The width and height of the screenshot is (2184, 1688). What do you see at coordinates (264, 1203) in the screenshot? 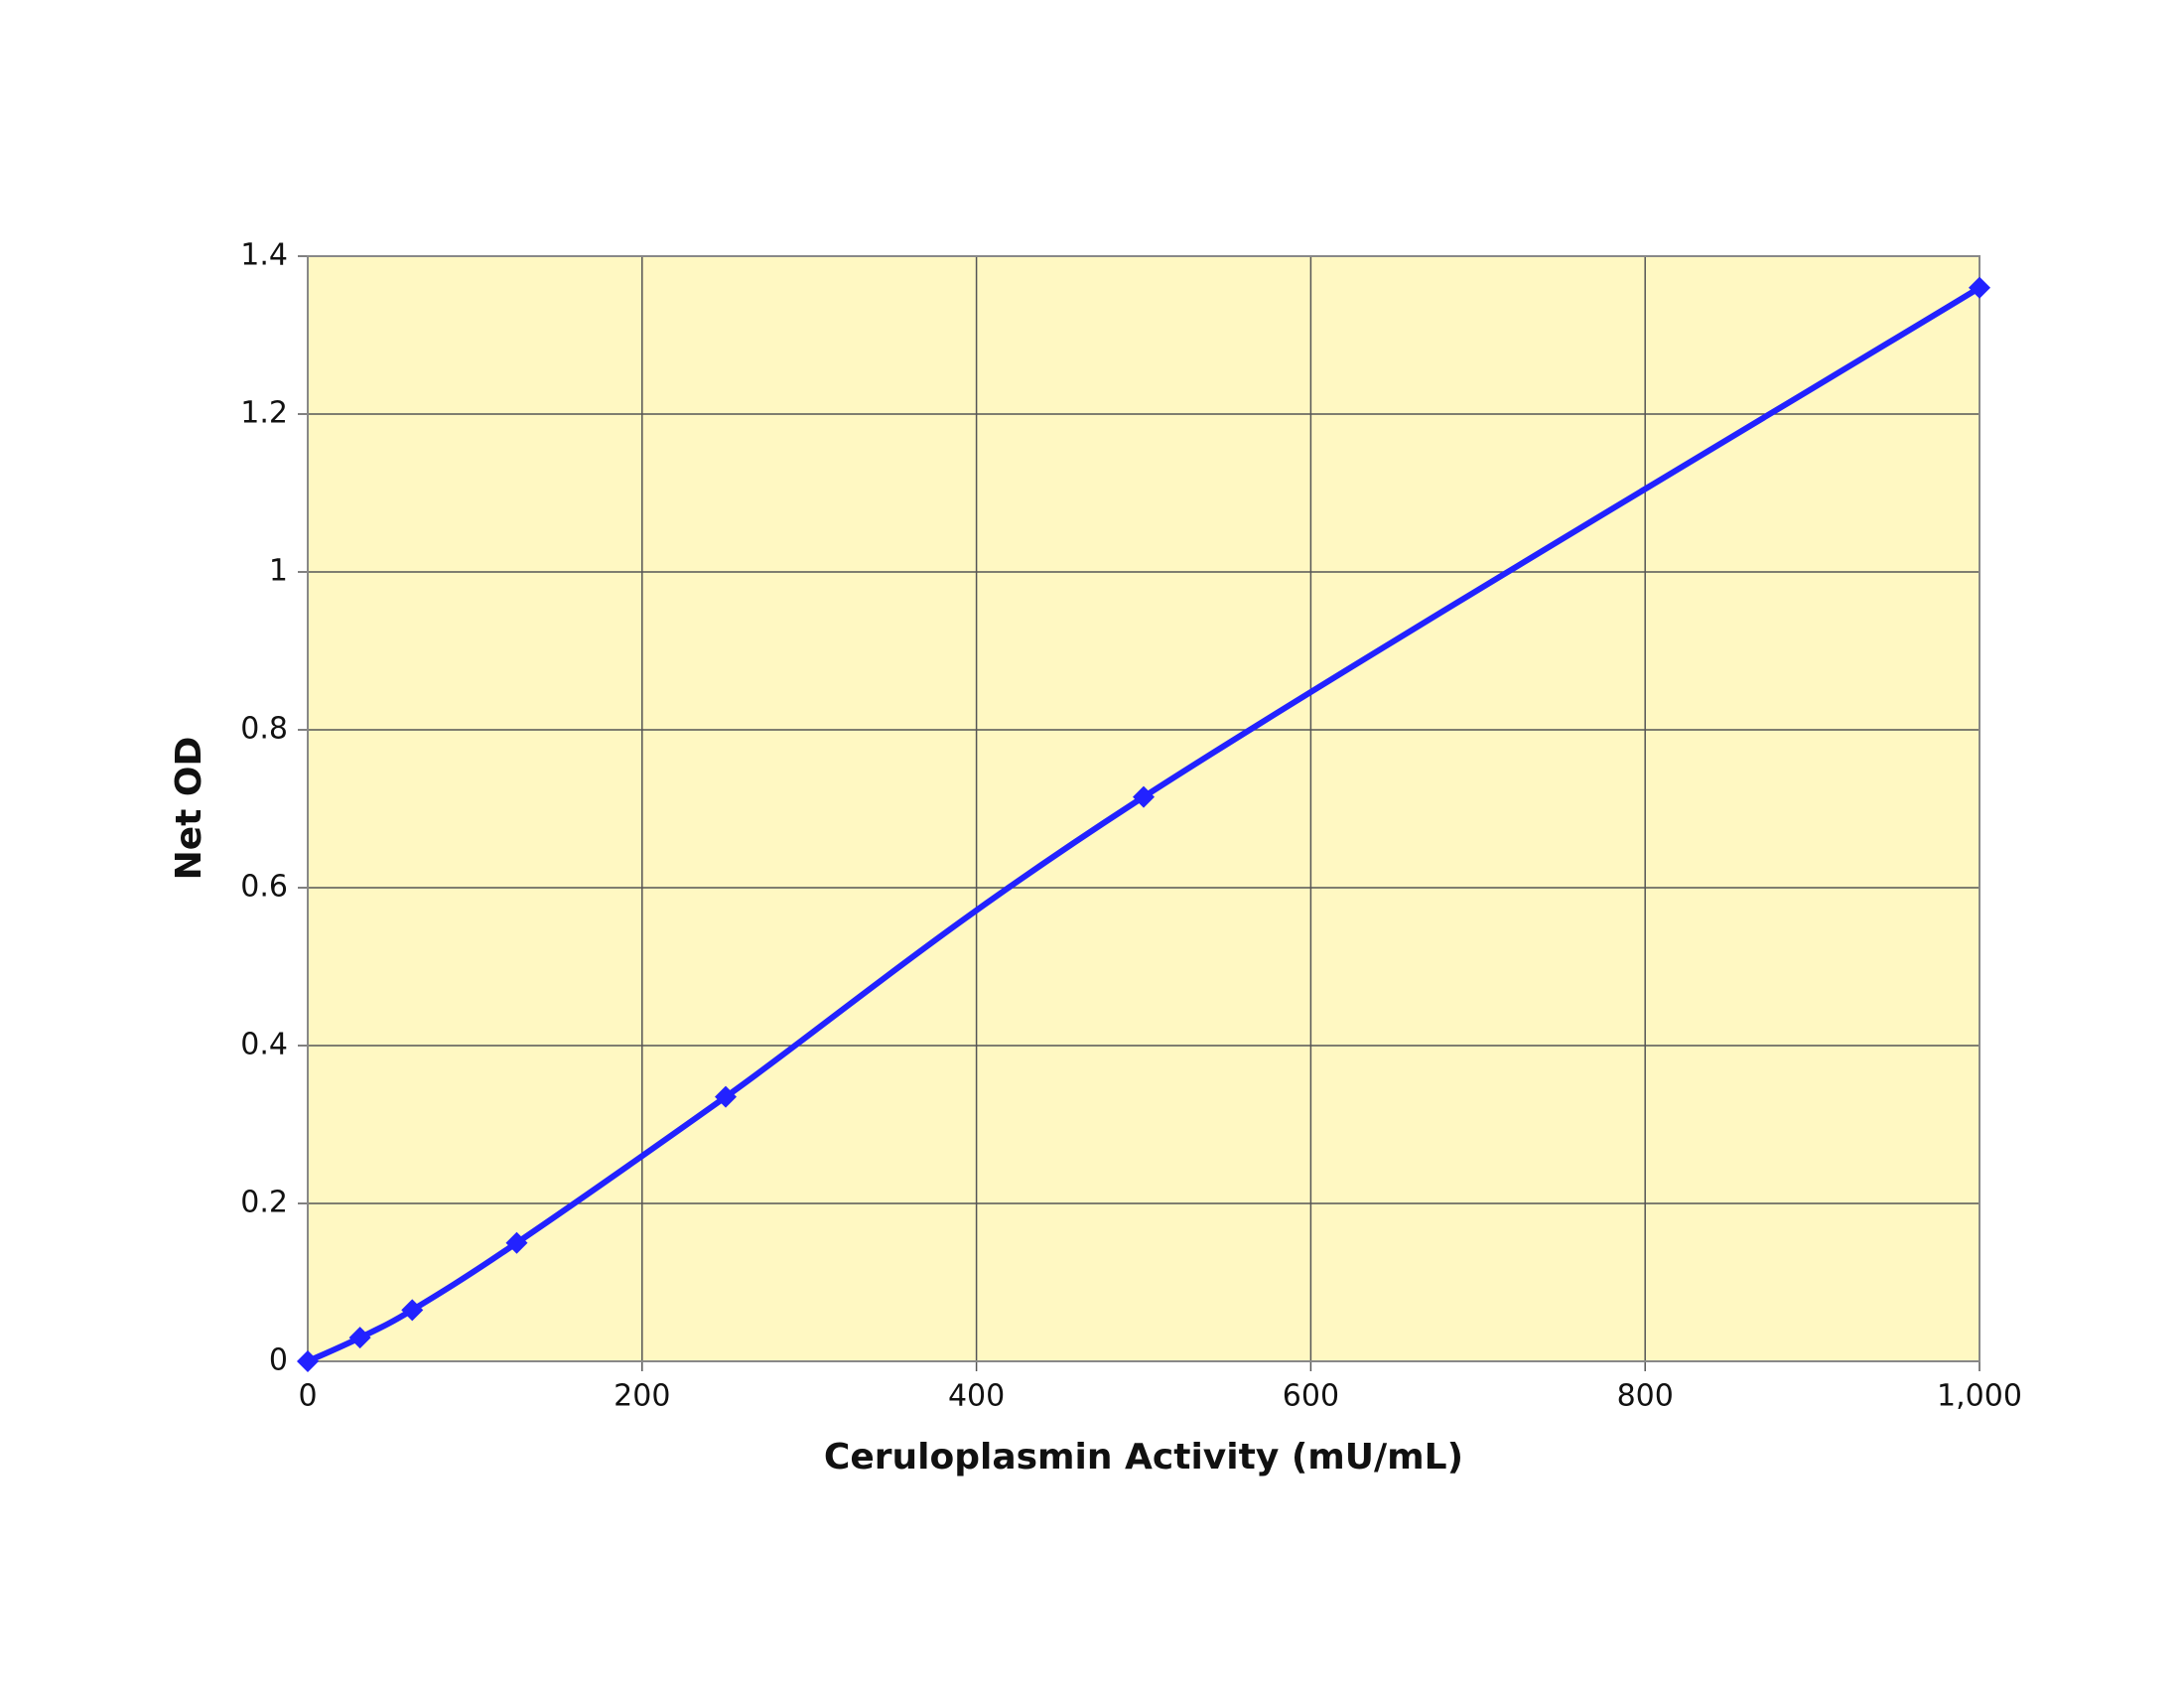
I see `y-tick-label: 0.2` at bounding box center [264, 1203].